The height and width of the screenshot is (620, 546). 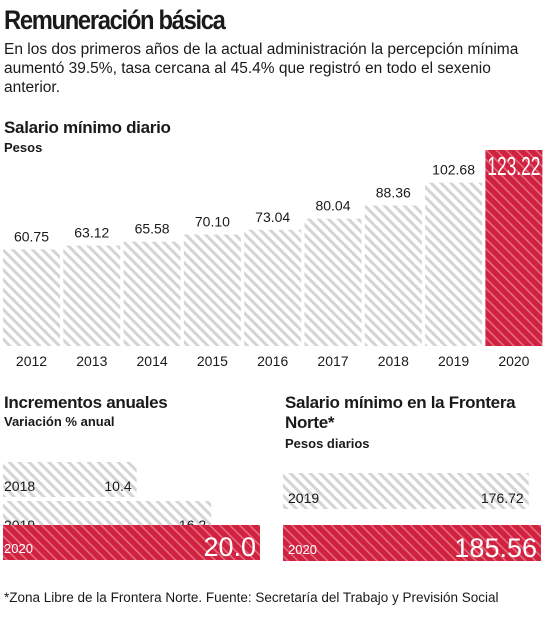 What do you see at coordinates (86, 402) in the screenshot?
I see `chart-title-annual-increments: Incrementos anuales` at bounding box center [86, 402].